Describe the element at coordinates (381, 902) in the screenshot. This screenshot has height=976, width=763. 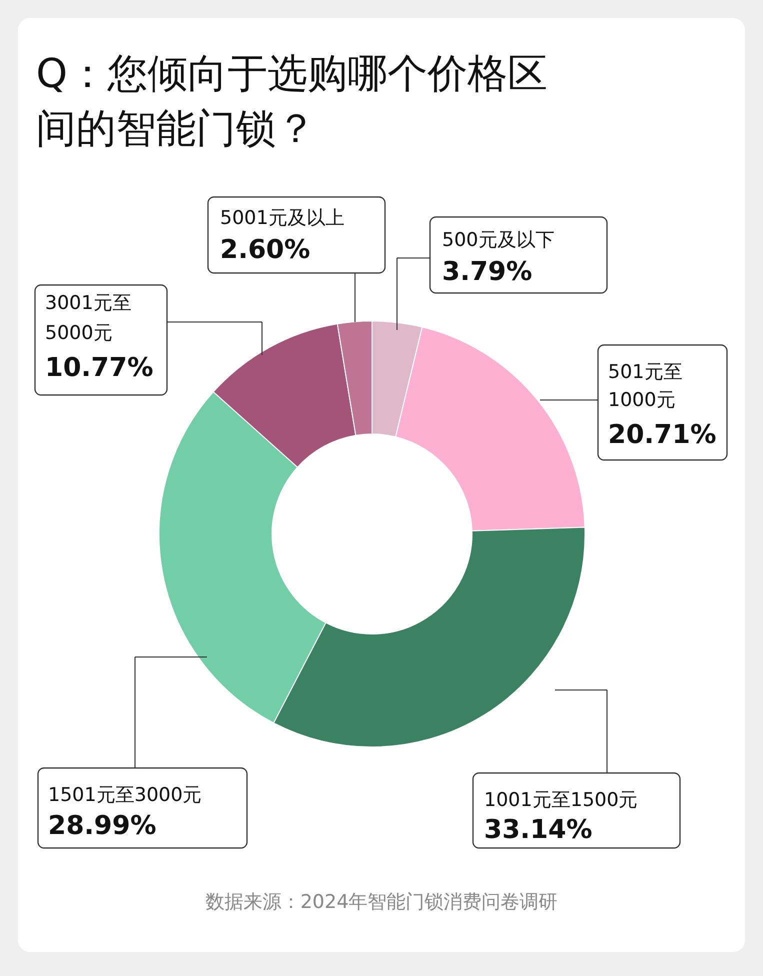
I see `source-note: 数据来源：2024年智能门锁消费问卷调研` at that location.